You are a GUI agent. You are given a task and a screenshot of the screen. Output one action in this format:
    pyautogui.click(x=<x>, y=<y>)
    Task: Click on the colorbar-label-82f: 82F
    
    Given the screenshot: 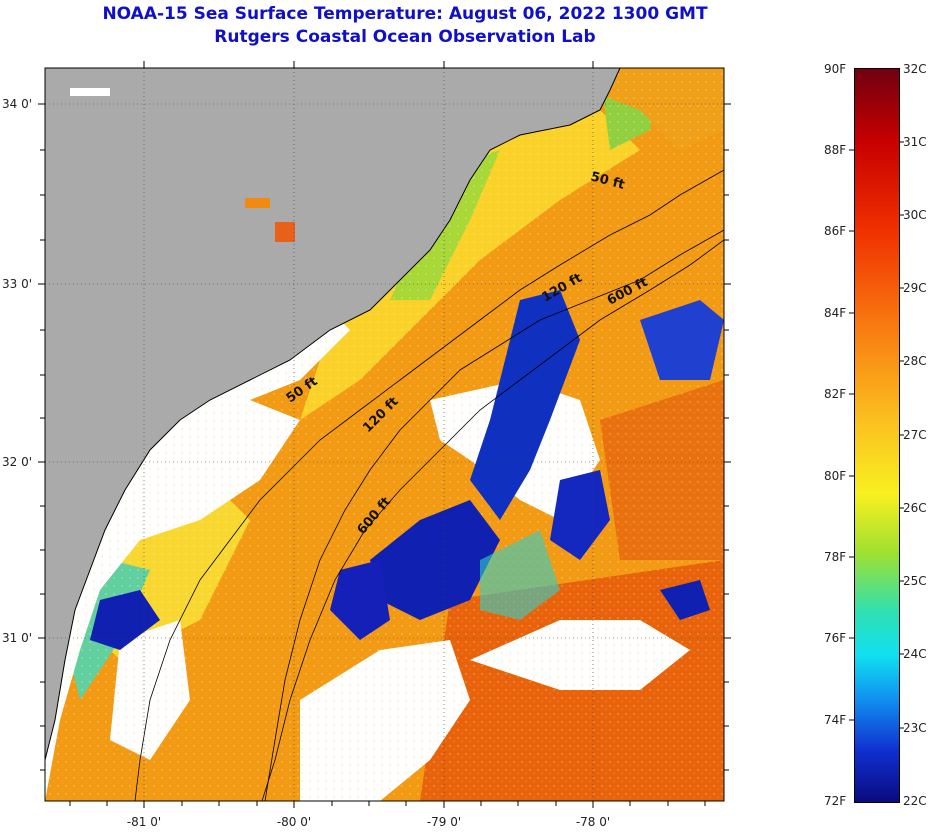 What is the action you would take?
    pyautogui.click(x=835, y=394)
    